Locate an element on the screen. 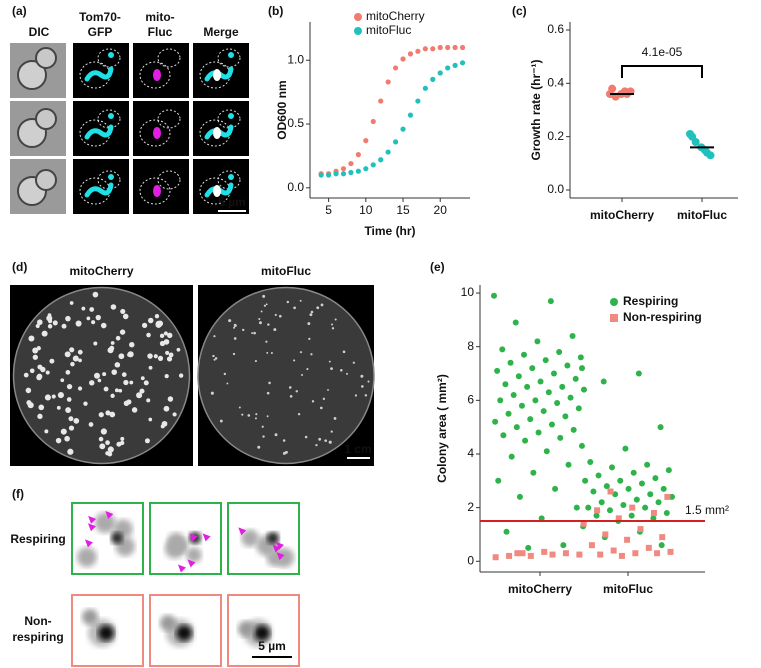 The width and height of the screenshot is (761, 668). cell is located at coordinates (105, 523).